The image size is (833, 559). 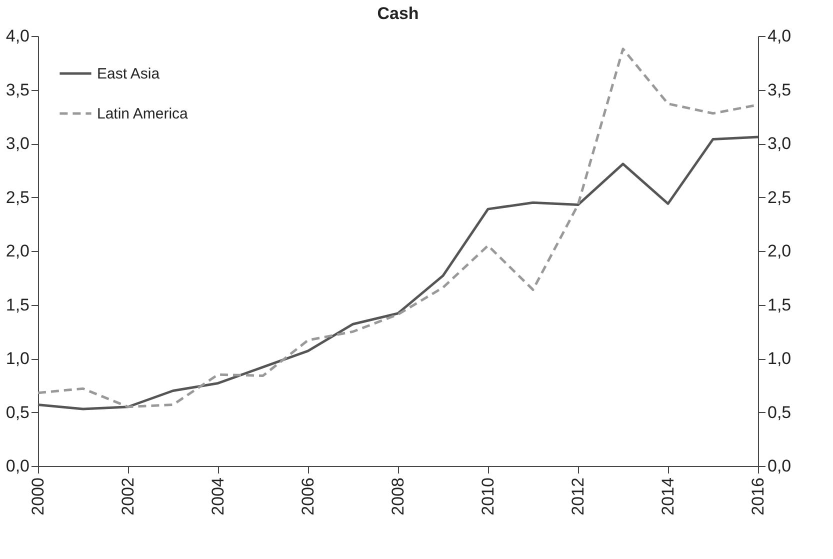 I want to click on x-tick-label: 2002, so click(x=128, y=497).